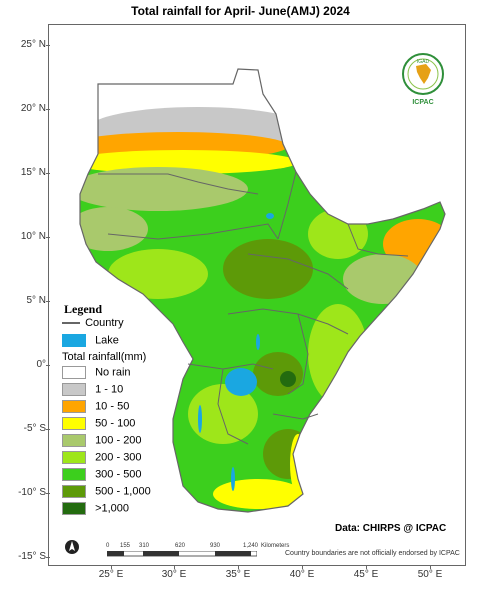 Image resolution: width=481 pixels, height=600 pixels. Describe the element at coordinates (423, 62) in the screenshot. I see `logo-top-text: IGAD` at that location.